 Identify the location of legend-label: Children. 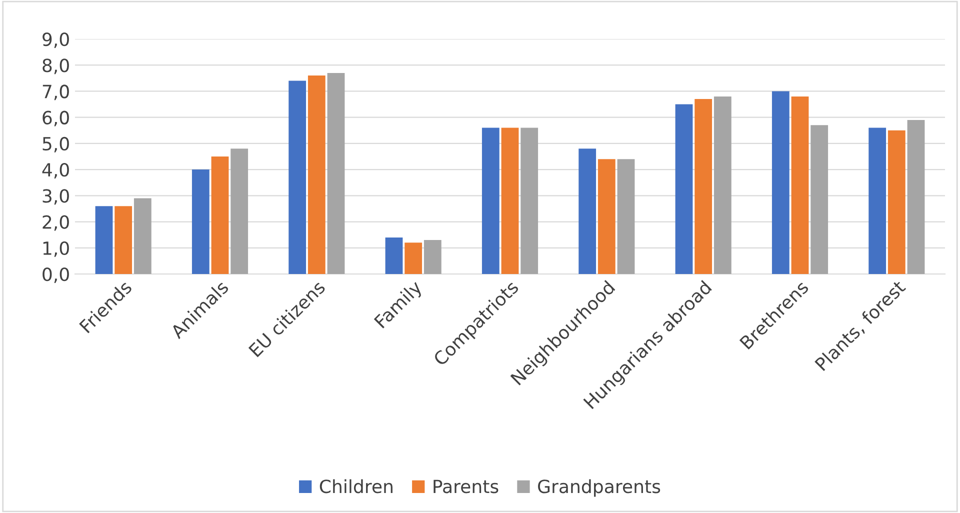
(356, 486).